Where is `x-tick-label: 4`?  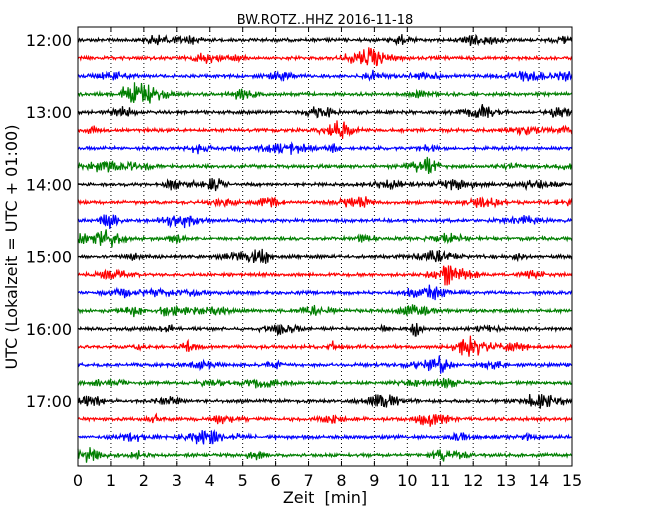 x-tick-label: 4 is located at coordinates (210, 480).